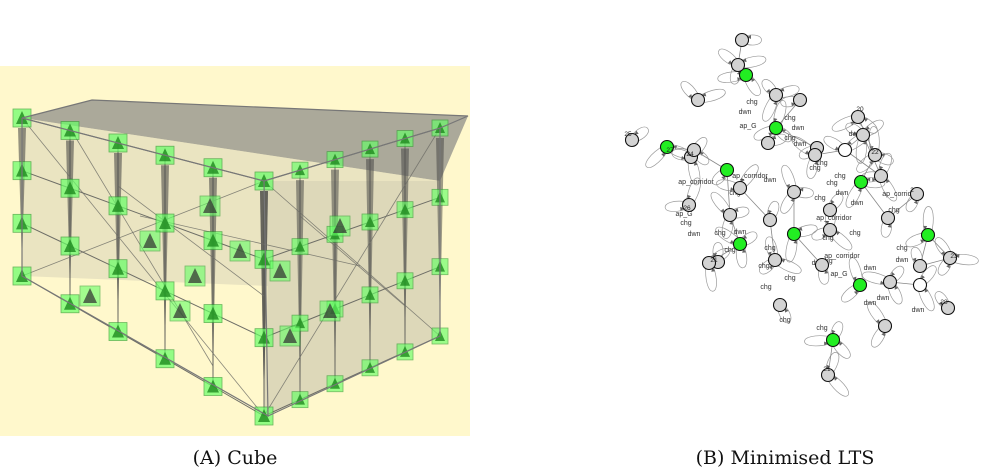  What do you see at coordinates (860, 109) in the screenshot?
I see `state-number-label: 20` at bounding box center [860, 109].